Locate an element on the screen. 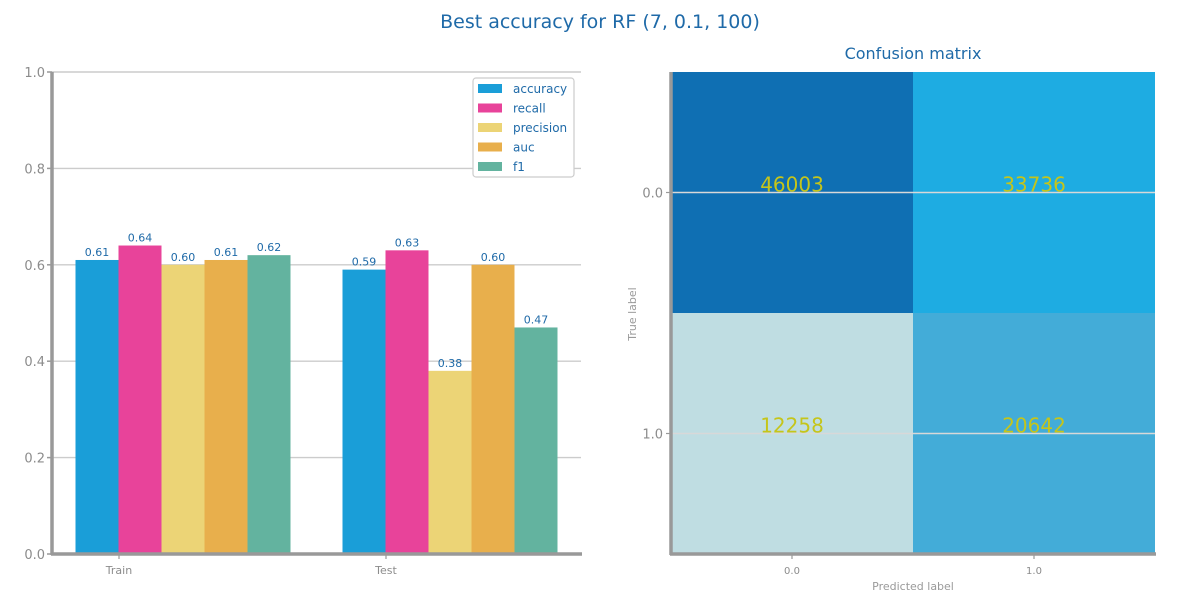 The image size is (1200, 600). legend-label-recall: recall is located at coordinates (529, 109).